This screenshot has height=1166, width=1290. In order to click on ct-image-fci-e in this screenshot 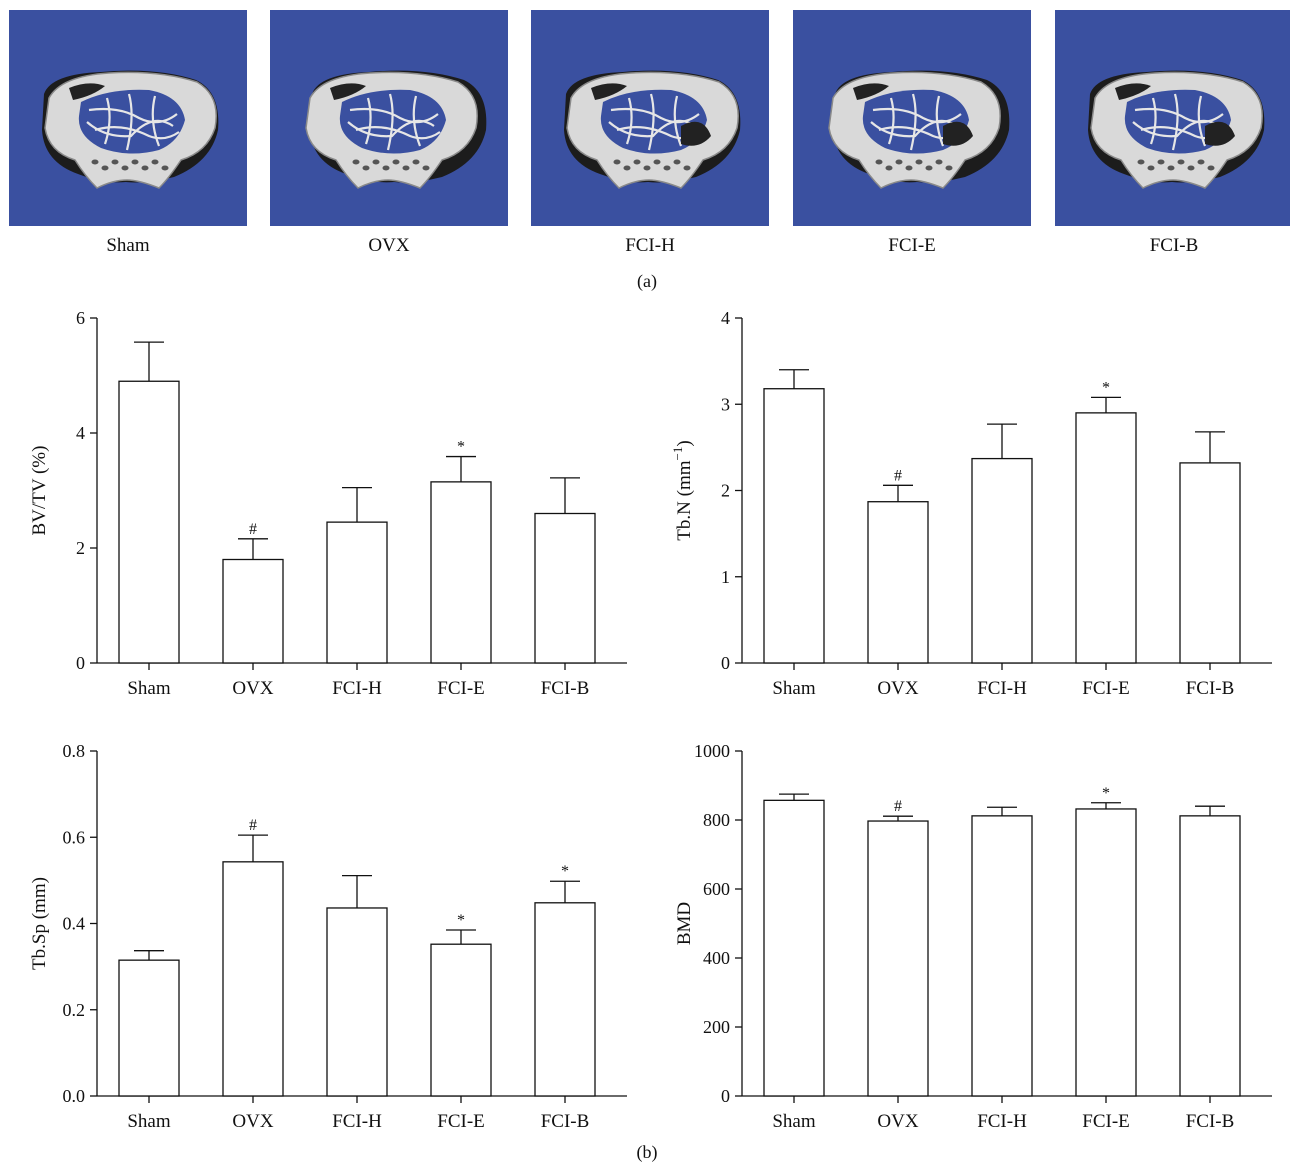, I will do `click(912, 118)`.